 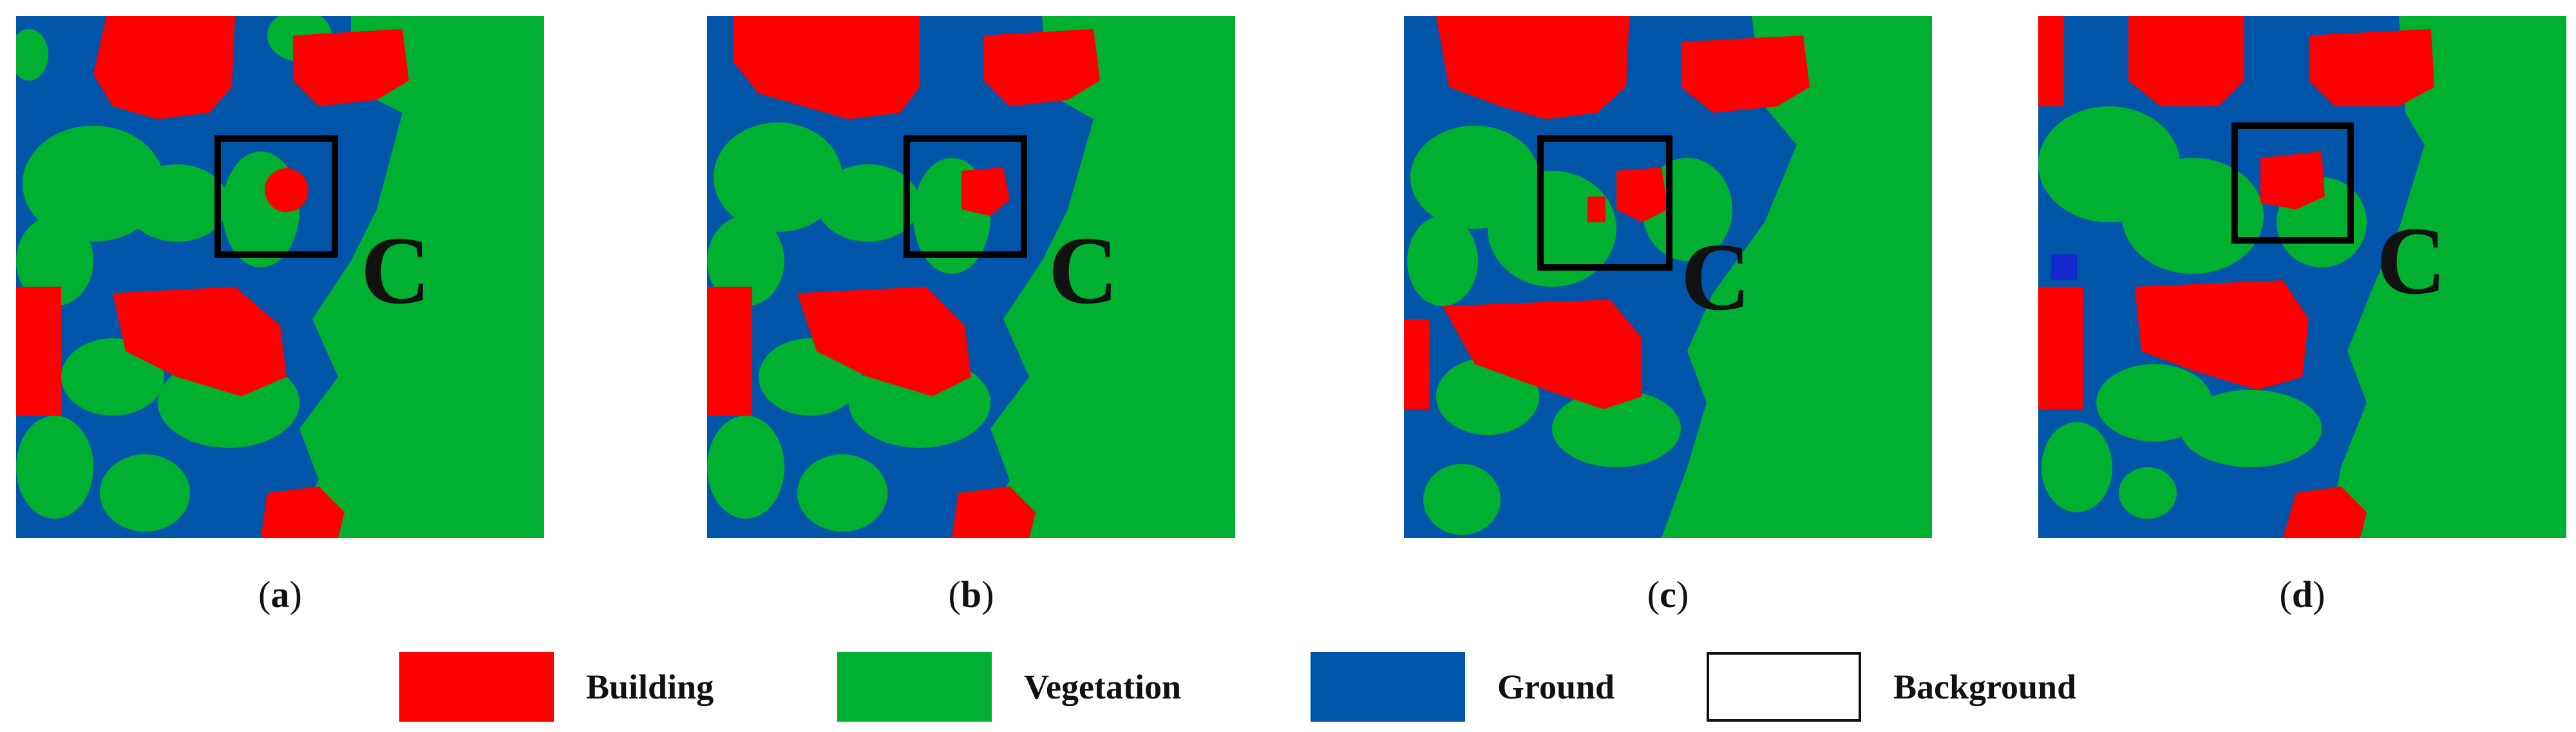 I want to click on legend-item-building: Building, so click(x=556, y=687).